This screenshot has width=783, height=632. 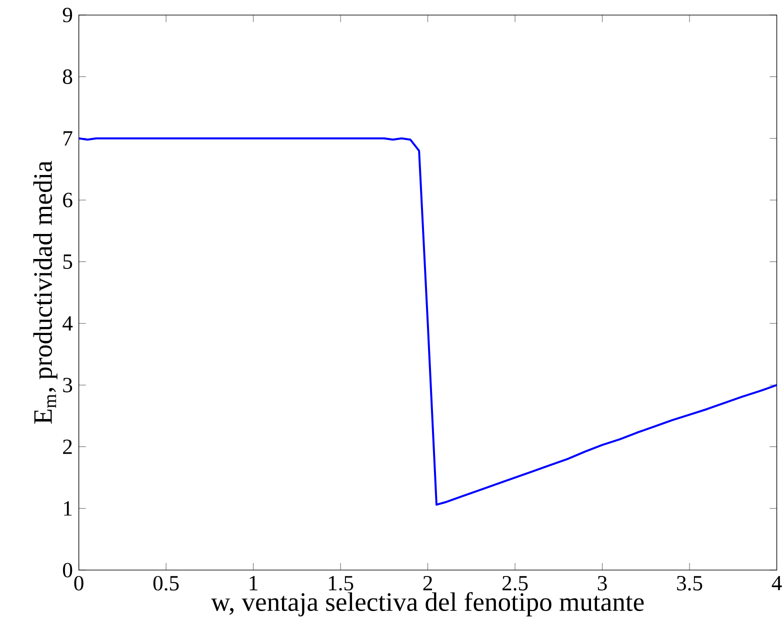 What do you see at coordinates (67, 200) in the screenshot?
I see `y-tick-label: 6` at bounding box center [67, 200].